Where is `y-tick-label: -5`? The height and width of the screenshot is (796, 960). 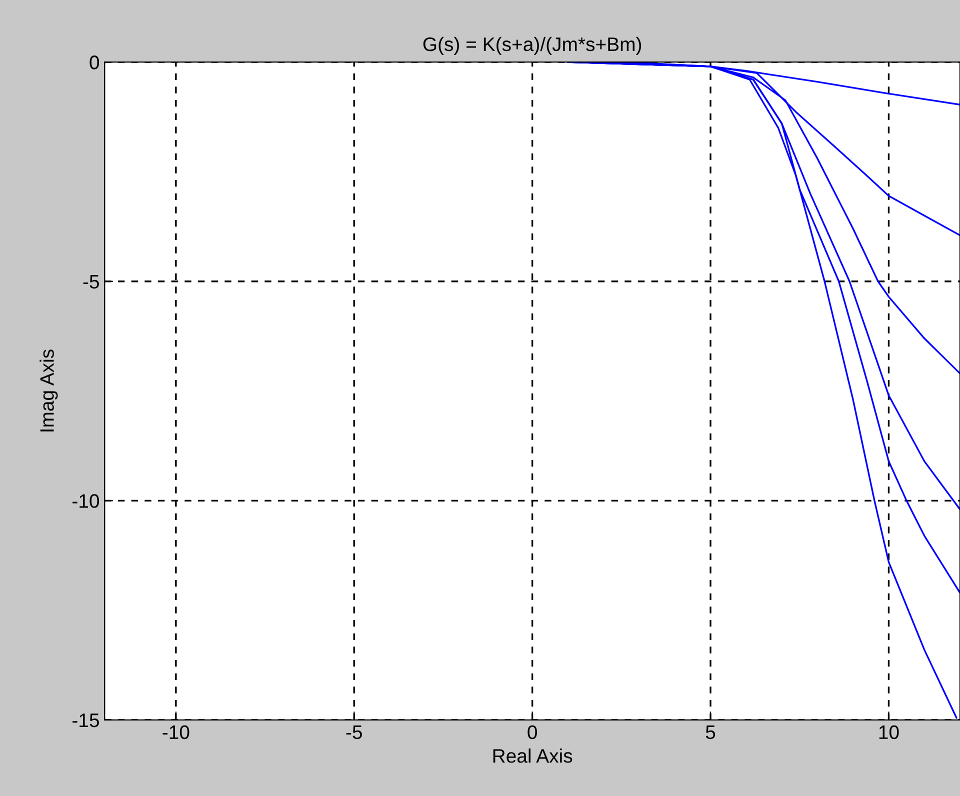
y-tick-label: -5 is located at coordinates (91, 282).